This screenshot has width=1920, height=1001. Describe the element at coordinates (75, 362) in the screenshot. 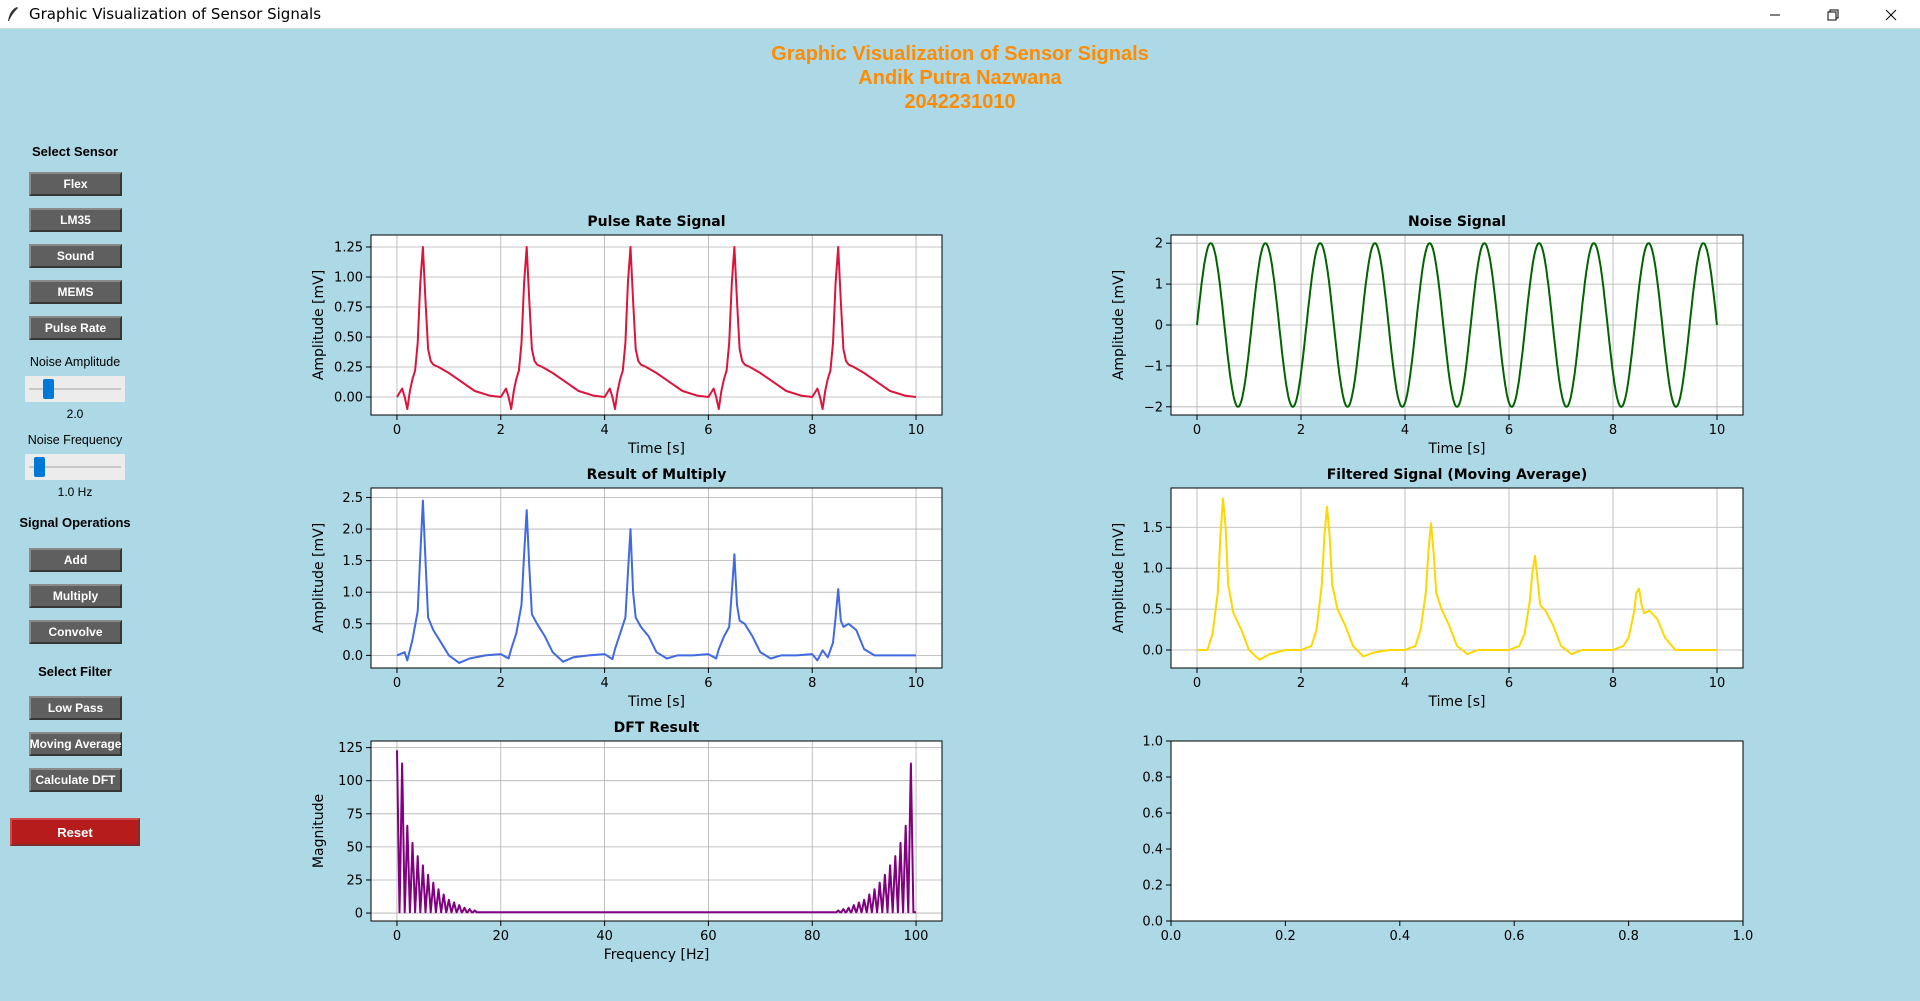

I see `noise-amplitude-label: Noise Amplitude` at that location.